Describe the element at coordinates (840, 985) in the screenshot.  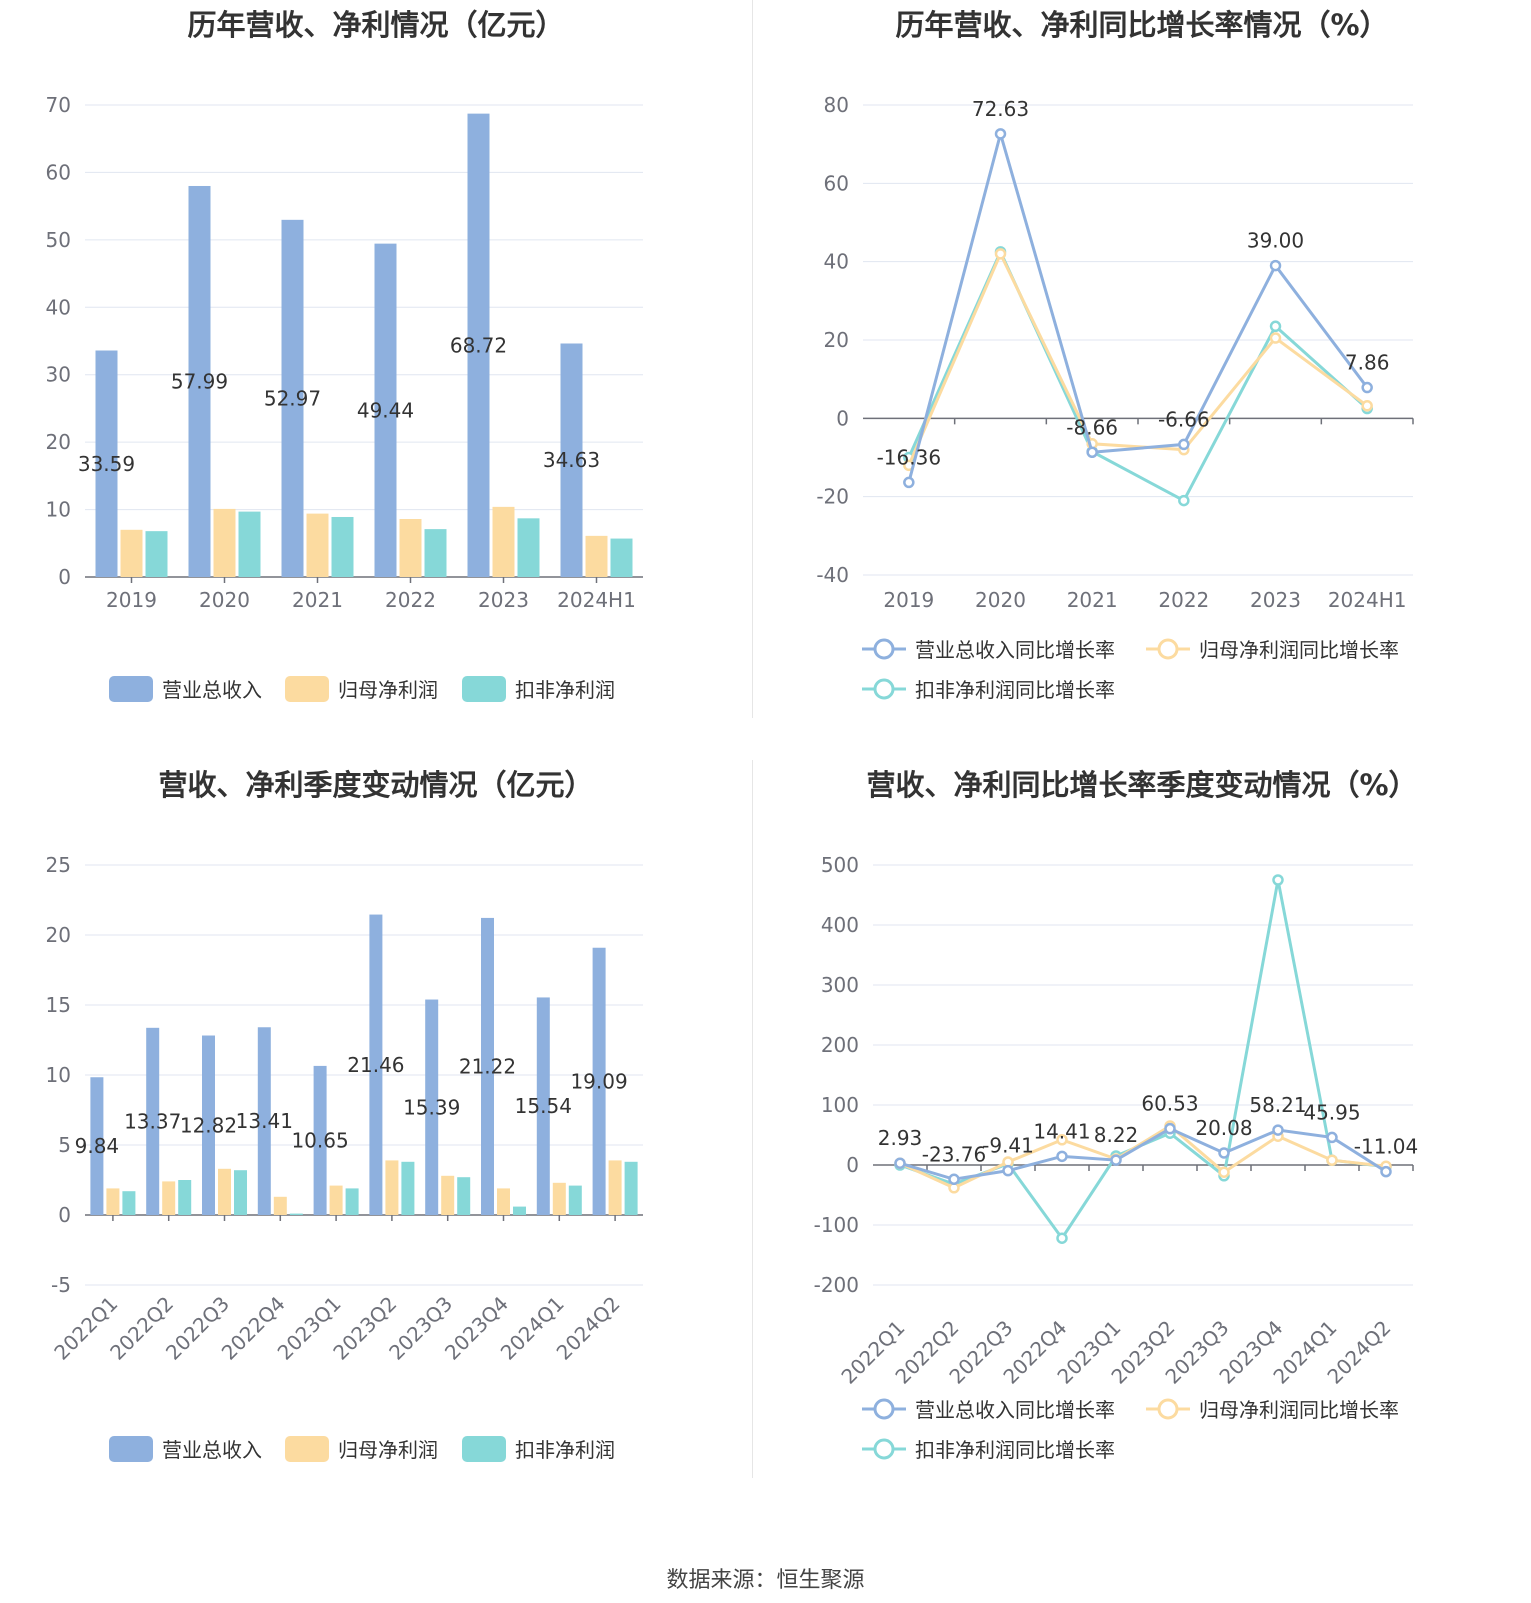
I see `y-tick-label: 300` at that location.